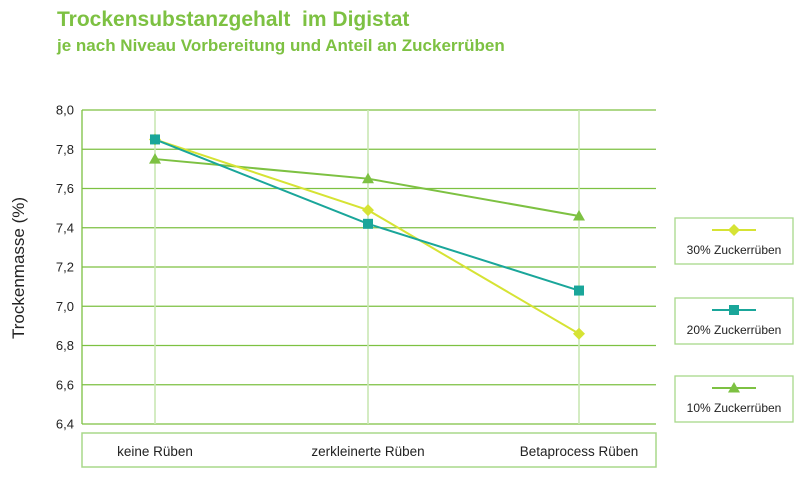  I want to click on y-tick-label: 7,6, so click(65, 188).